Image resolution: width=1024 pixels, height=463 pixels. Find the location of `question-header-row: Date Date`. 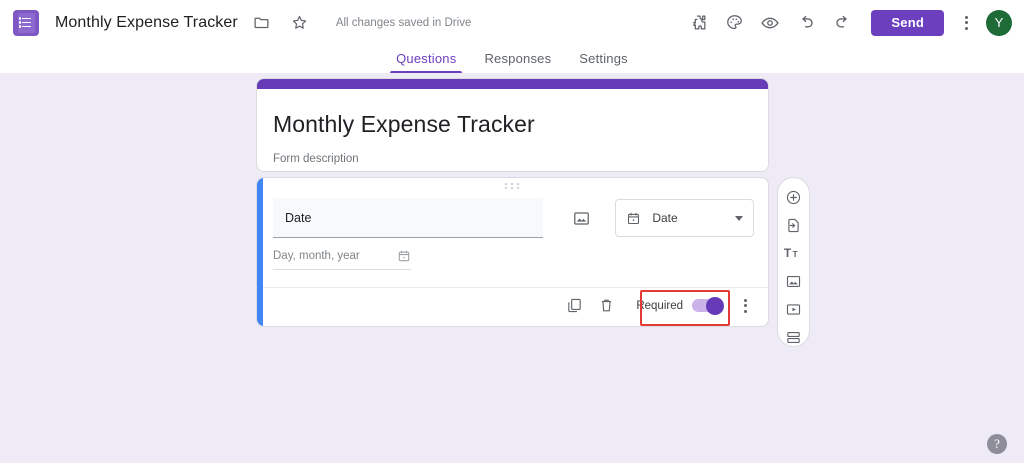

question-header-row: Date Date is located at coordinates (513, 218).